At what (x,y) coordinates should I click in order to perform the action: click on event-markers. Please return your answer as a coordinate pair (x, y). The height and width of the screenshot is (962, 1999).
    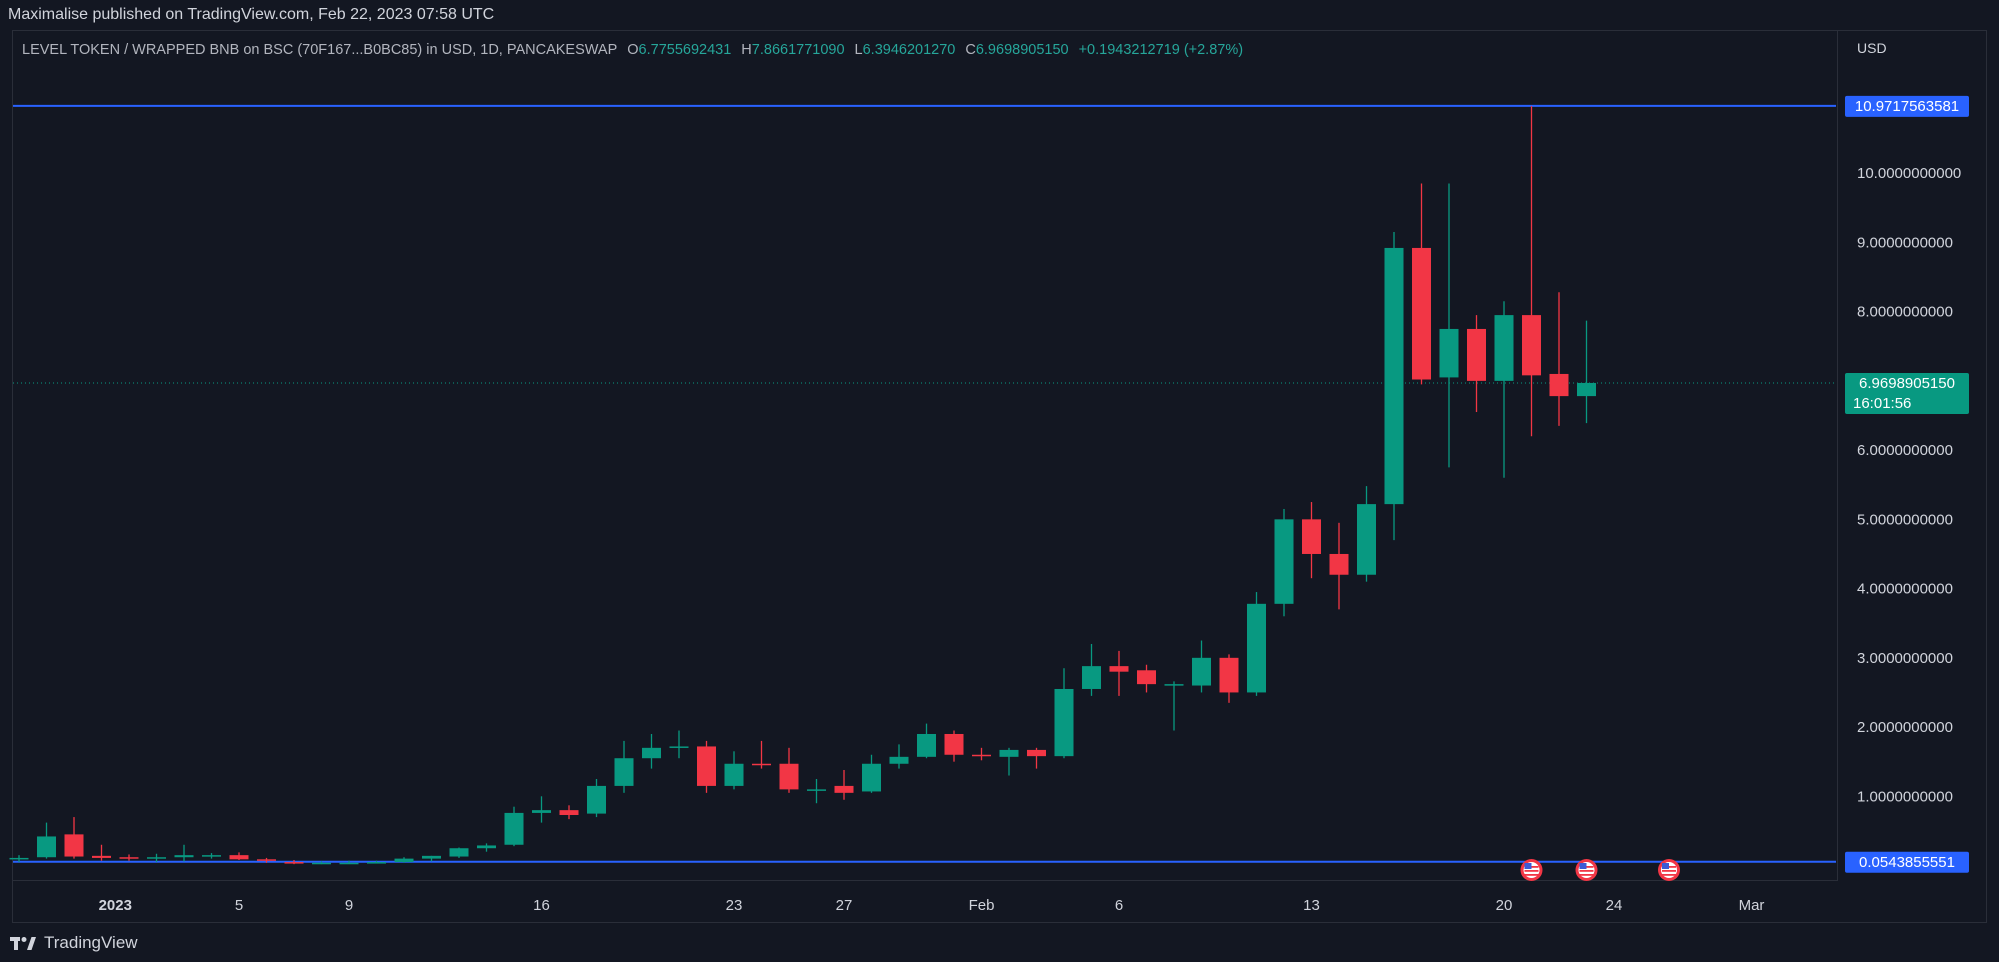
    Looking at the image, I should click on (1600, 870).